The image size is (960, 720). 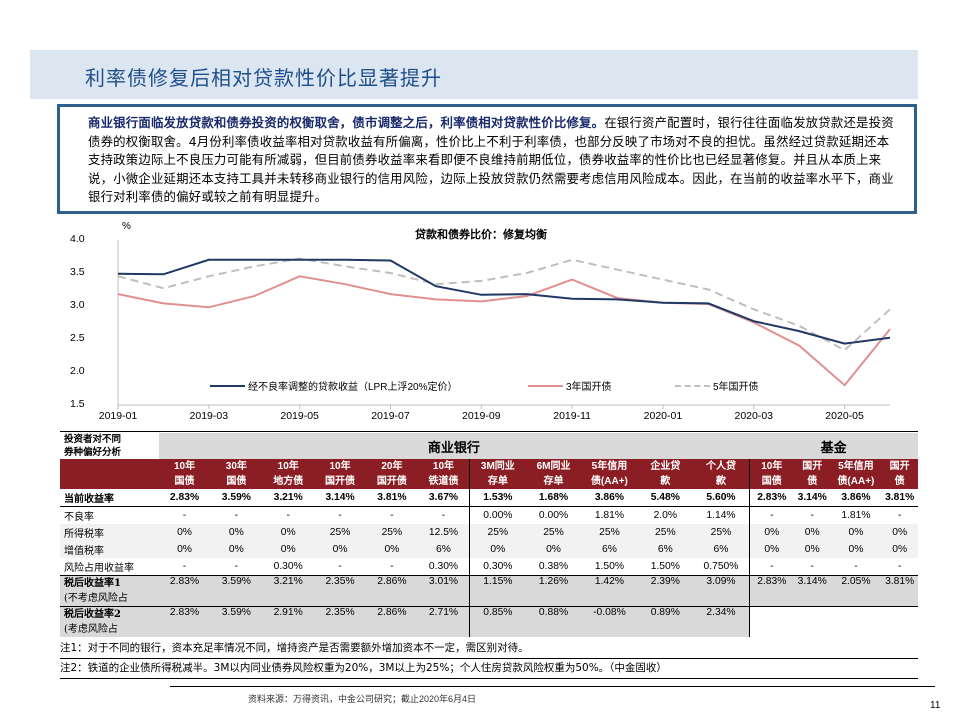 What do you see at coordinates (665, 515) in the screenshot?
I see `table-cell: 2.0%` at bounding box center [665, 515].